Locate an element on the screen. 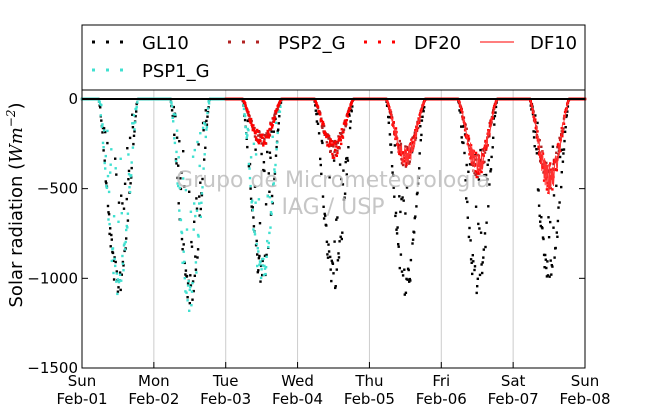  y-axis-label-main: Solar radiation ( is located at coordinates (16, 235).